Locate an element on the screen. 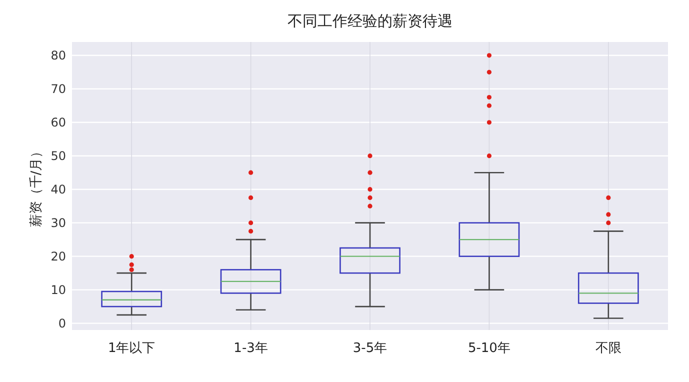 This screenshot has width=689, height=382. y-tick-label: 30 is located at coordinates (58, 223).